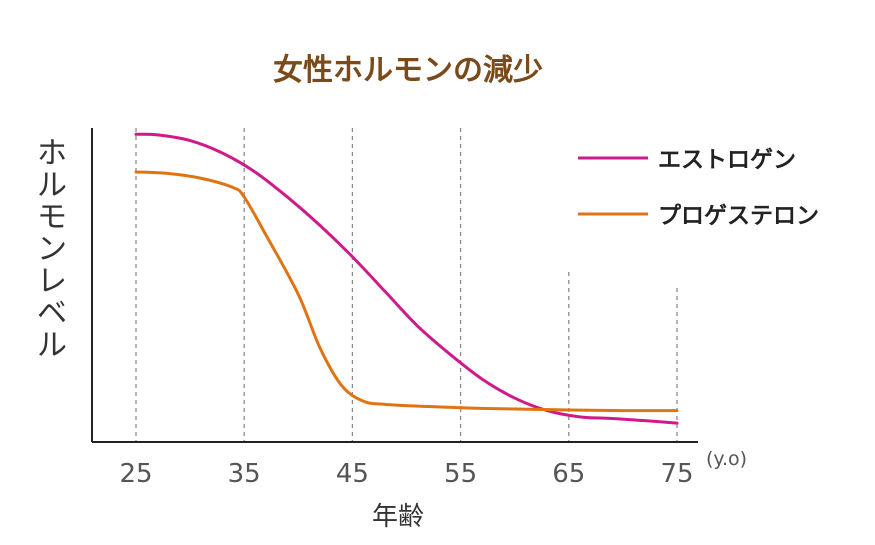 The height and width of the screenshot is (545, 875). What do you see at coordinates (352, 474) in the screenshot?
I see `x-tick-label: 45` at bounding box center [352, 474].